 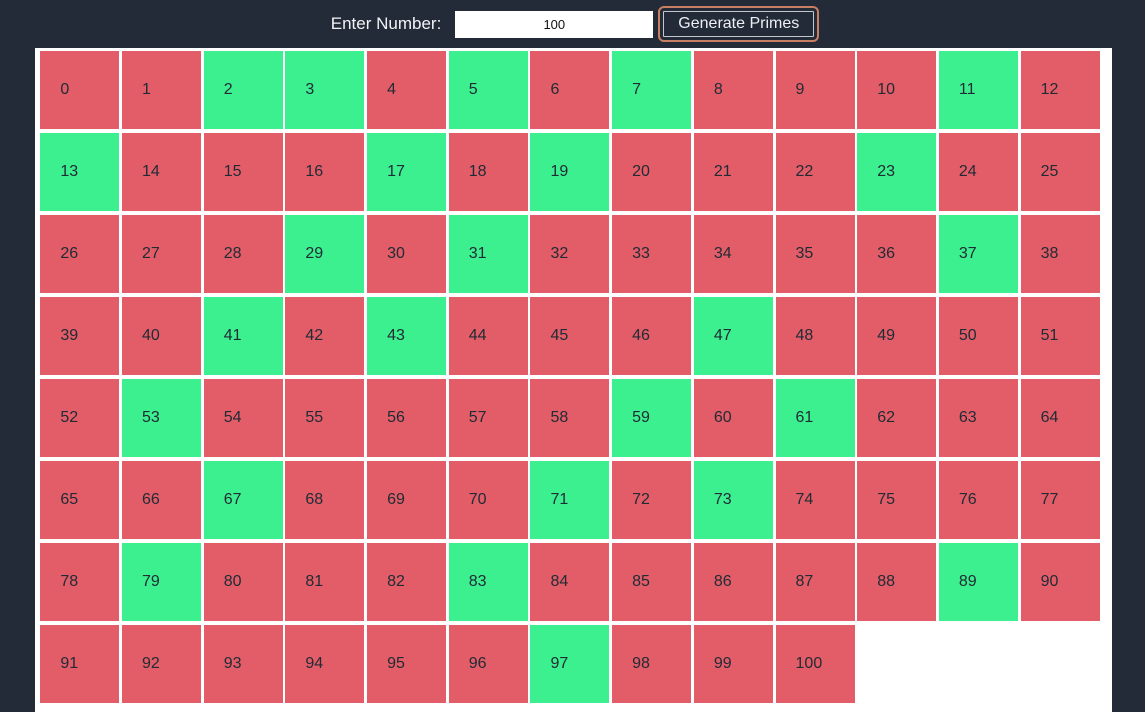 What do you see at coordinates (162, 172) in the screenshot?
I see `composite-cell: 14` at bounding box center [162, 172].